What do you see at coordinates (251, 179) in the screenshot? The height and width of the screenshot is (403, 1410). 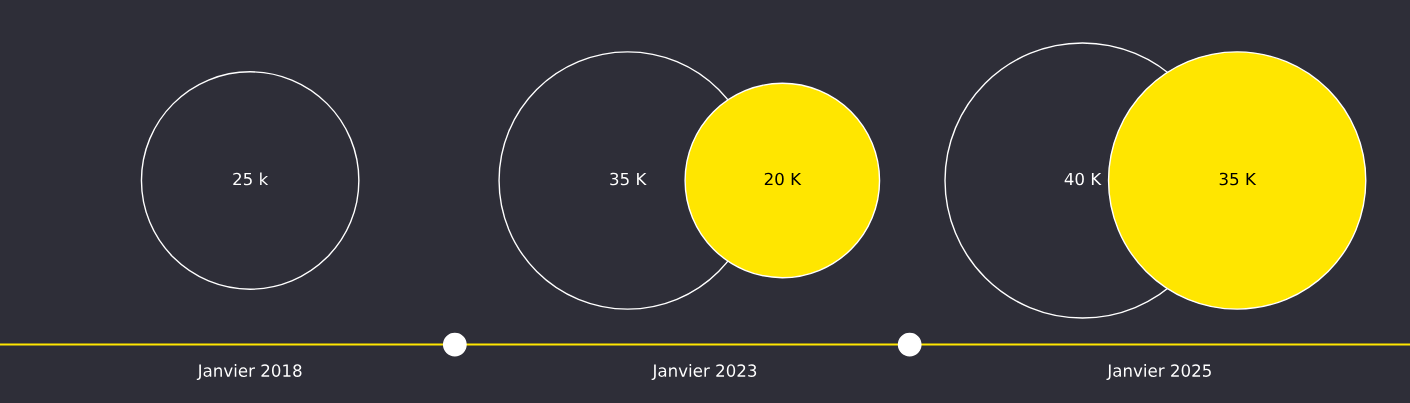 I see `data-label: 25 k` at bounding box center [251, 179].